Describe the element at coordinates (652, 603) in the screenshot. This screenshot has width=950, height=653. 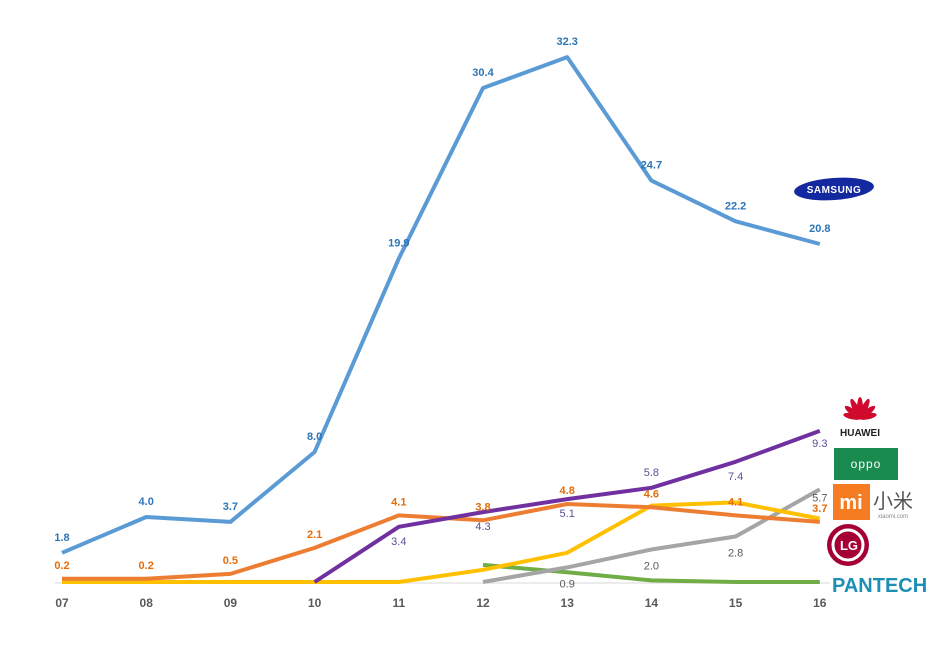
I see `x-tick-label: 14` at that location.